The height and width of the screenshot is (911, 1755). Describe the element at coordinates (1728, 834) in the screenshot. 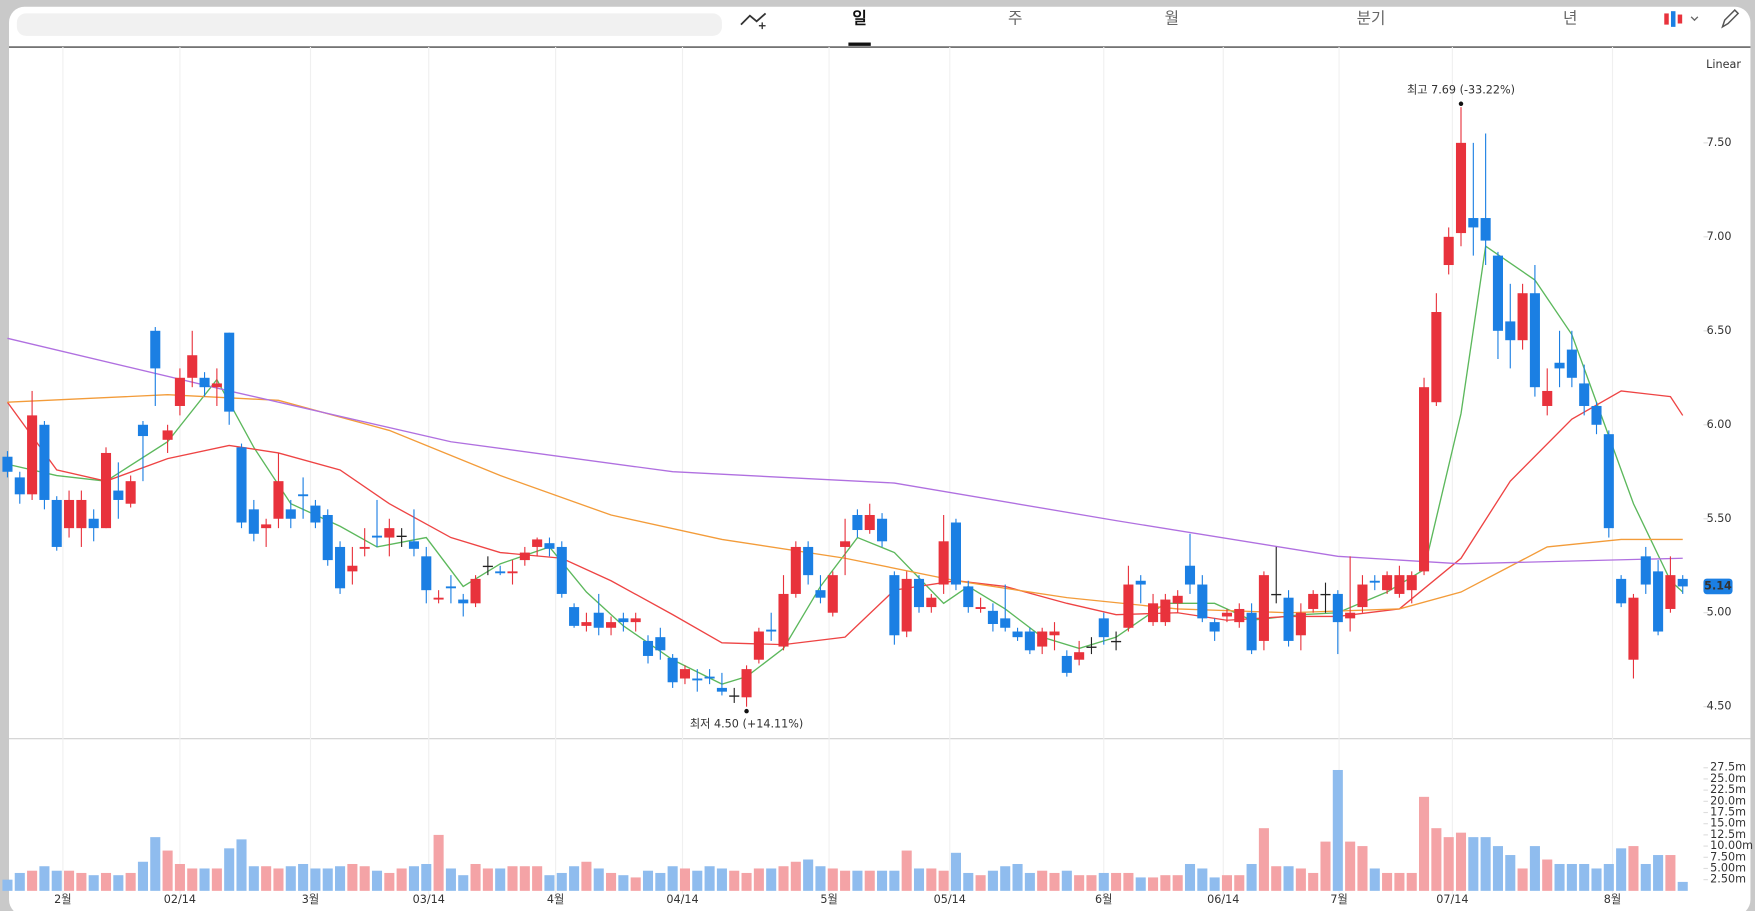

I see `volume-tick-label: 12.5m` at that location.